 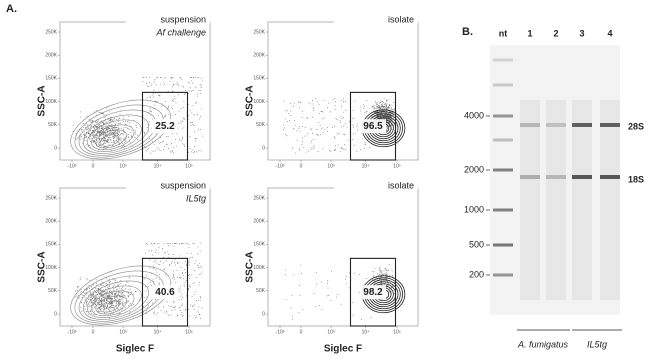 I want to click on event-dots, so click(x=138, y=115).